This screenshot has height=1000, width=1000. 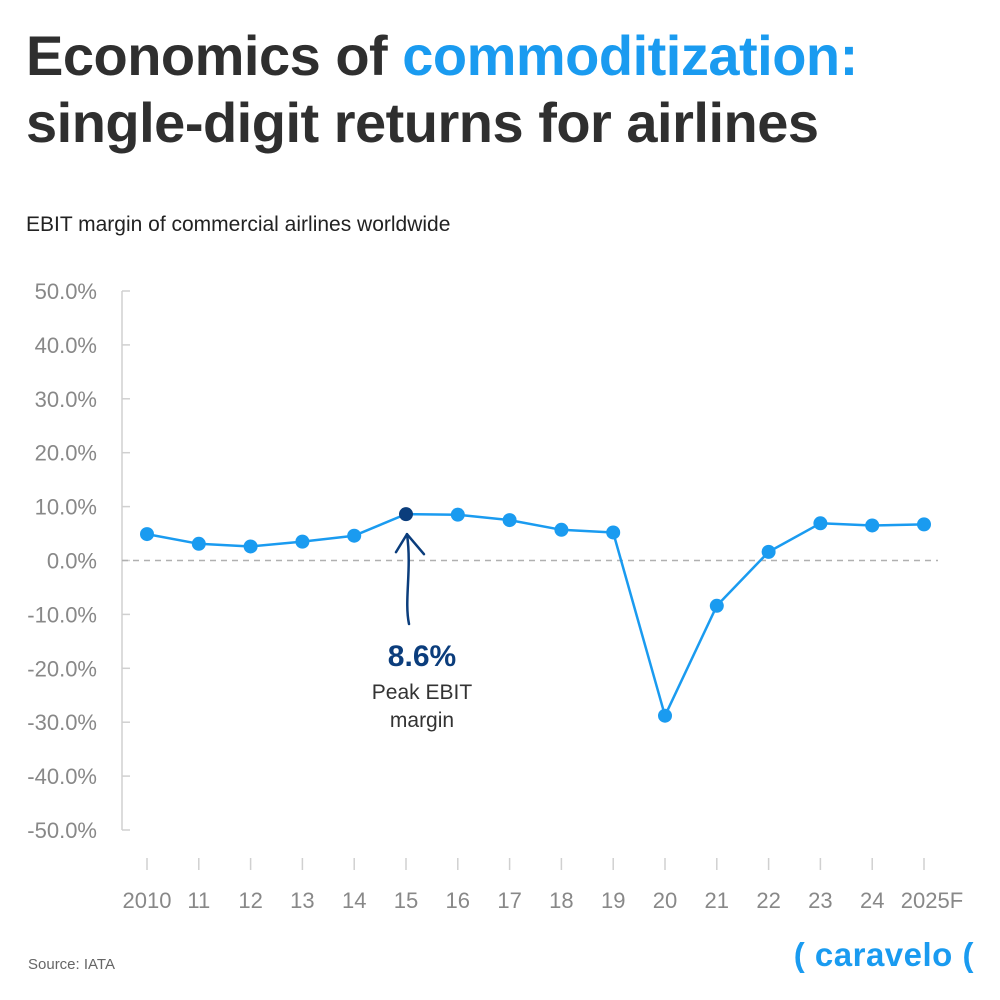 I want to click on x-tick-label: 16, so click(x=458, y=900).